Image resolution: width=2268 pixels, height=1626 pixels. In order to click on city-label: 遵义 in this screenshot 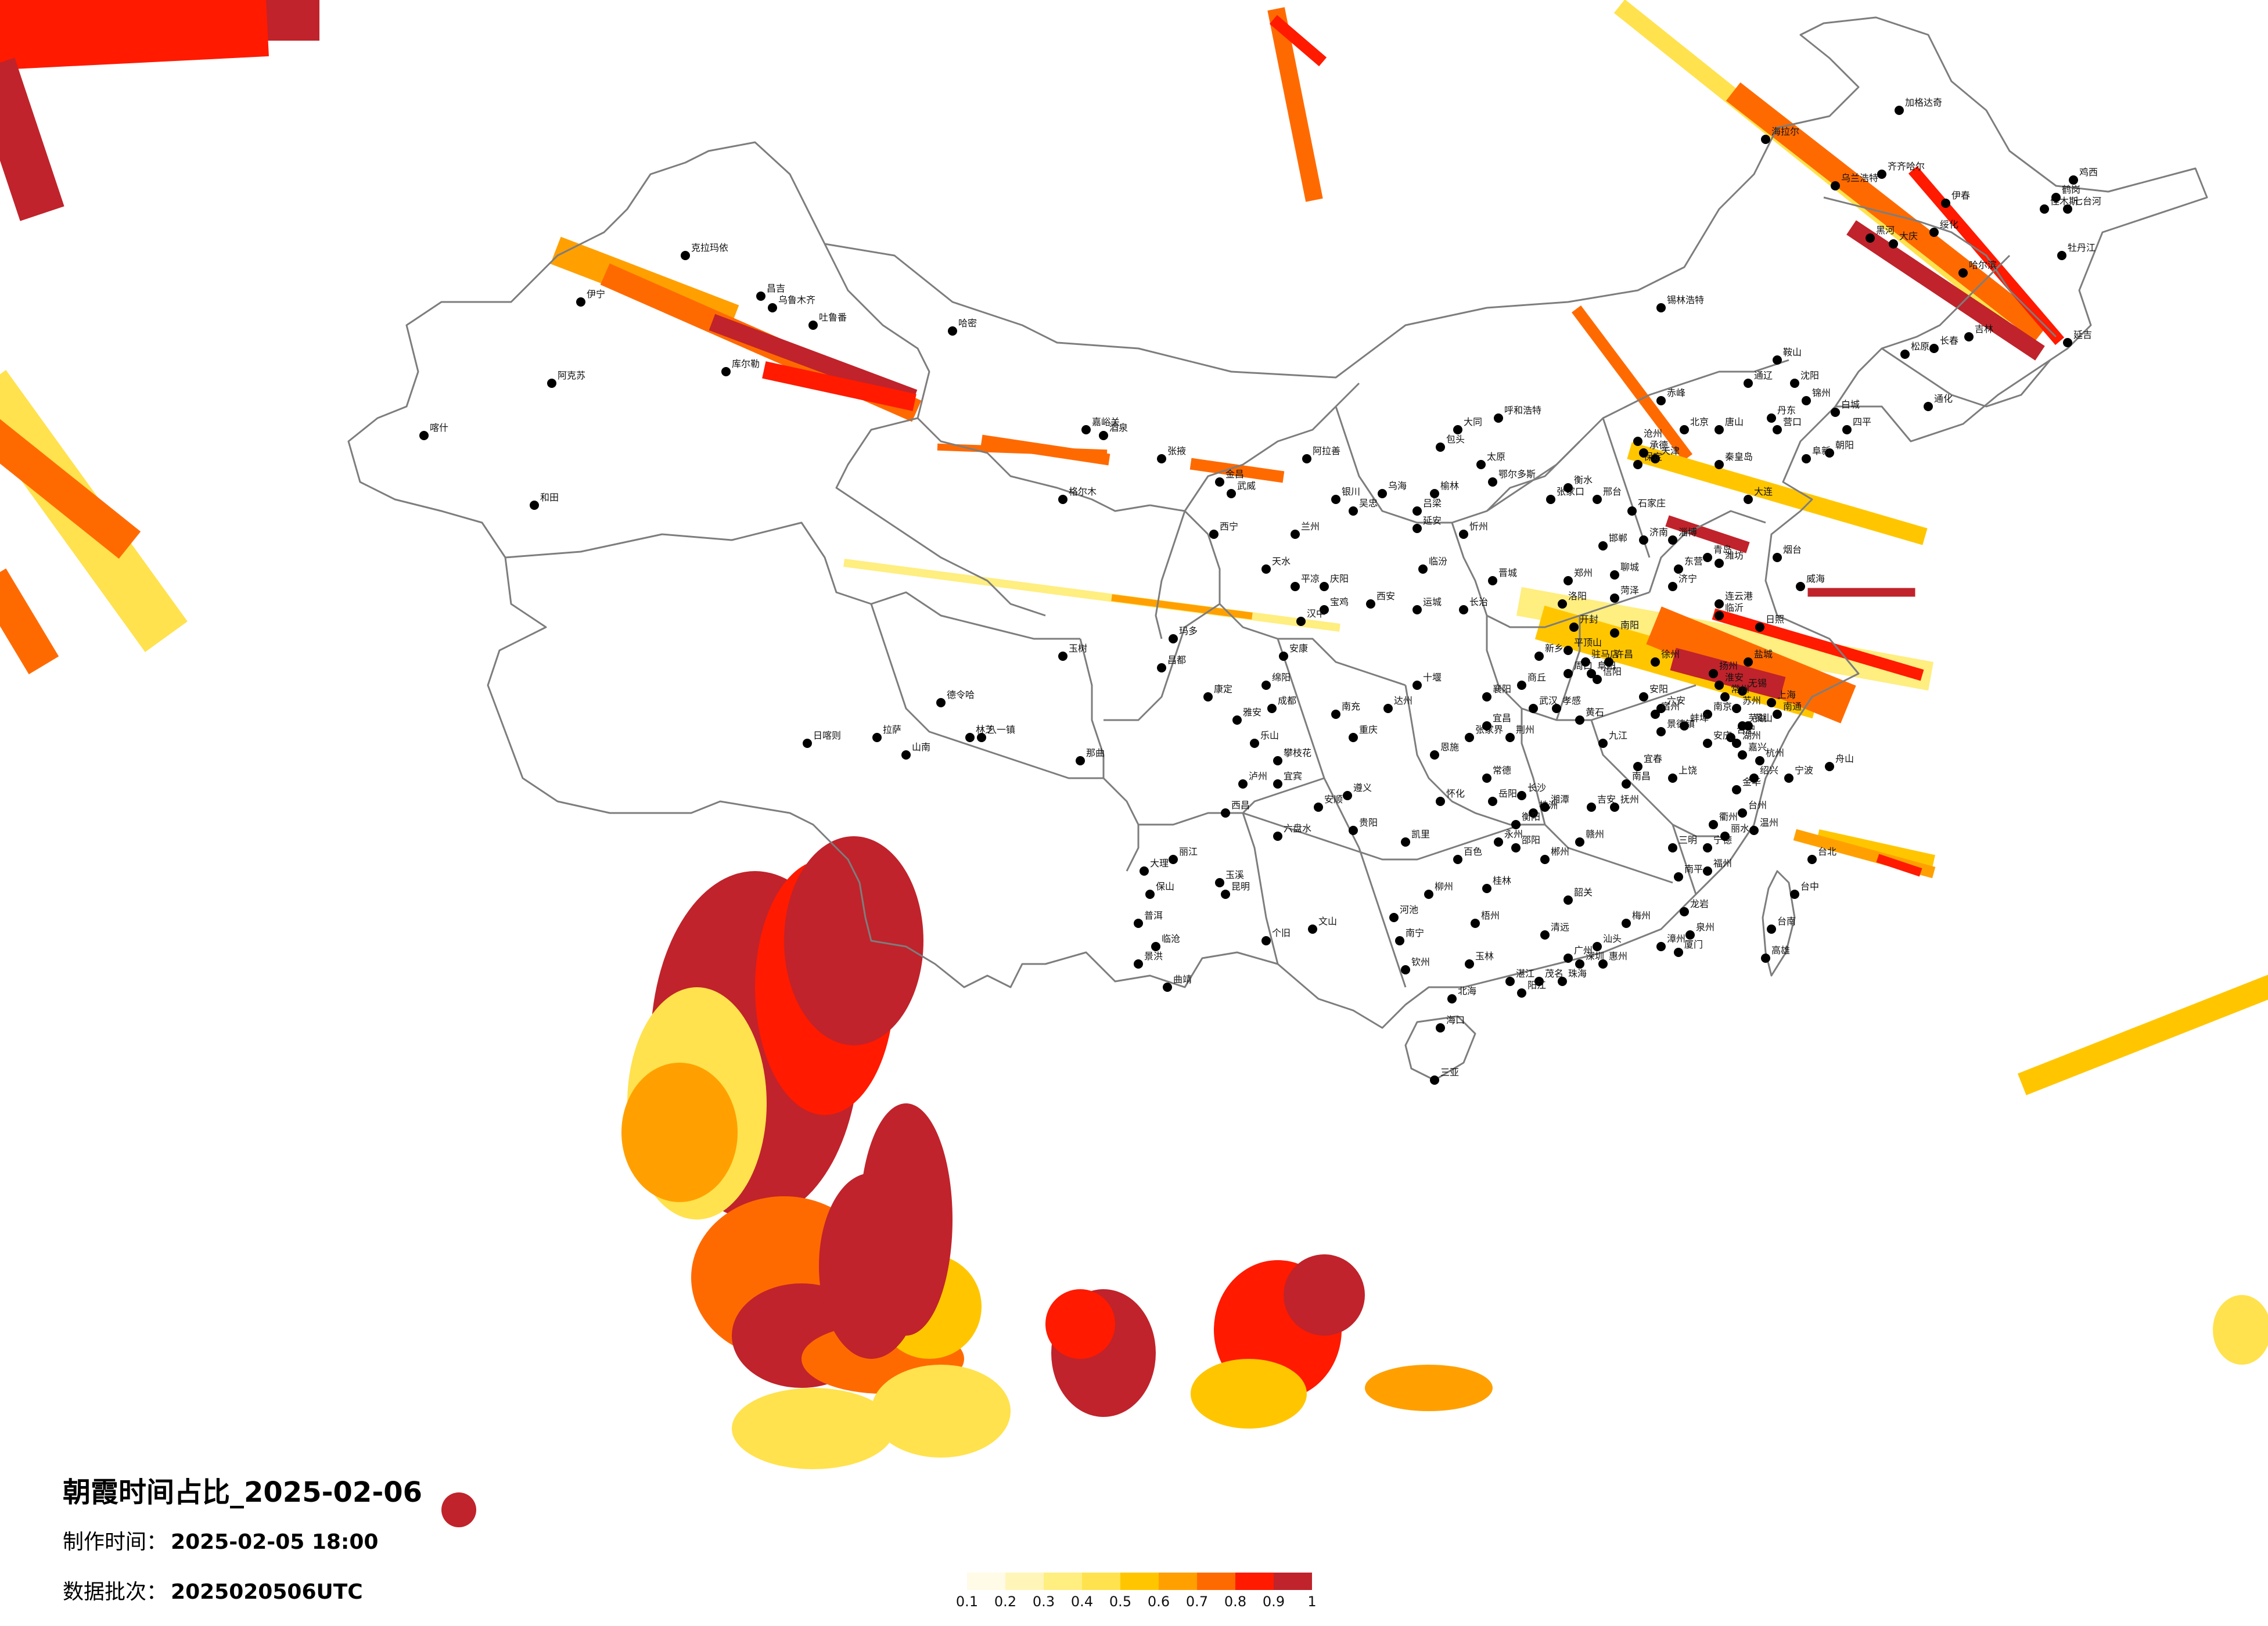, I will do `click(1362, 787)`.